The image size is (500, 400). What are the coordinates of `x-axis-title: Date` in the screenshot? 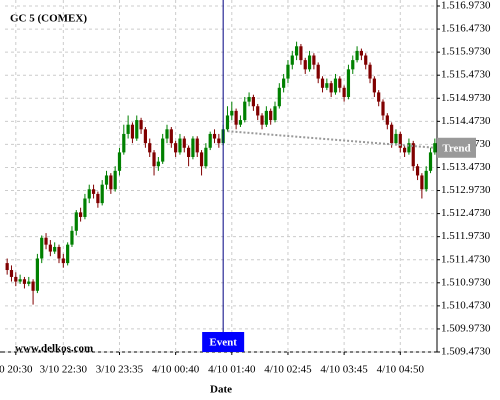 It's located at (221, 390).